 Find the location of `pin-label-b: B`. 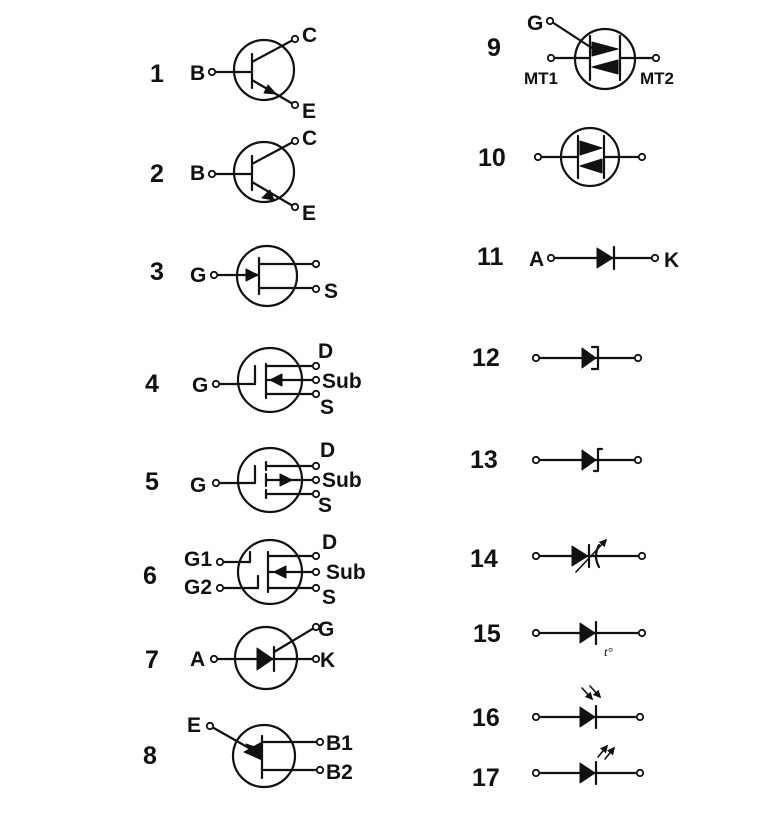

pin-label-b: B is located at coordinates (197, 173).